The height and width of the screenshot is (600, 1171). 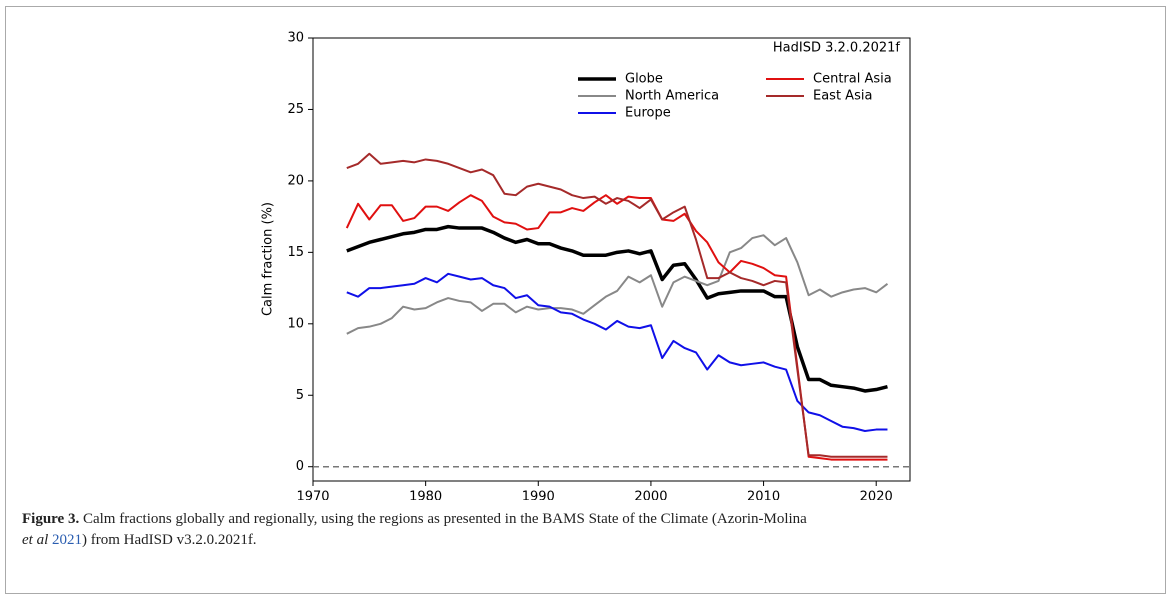 I want to click on y-axis-label: Calm fraction (%), so click(x=268, y=259).